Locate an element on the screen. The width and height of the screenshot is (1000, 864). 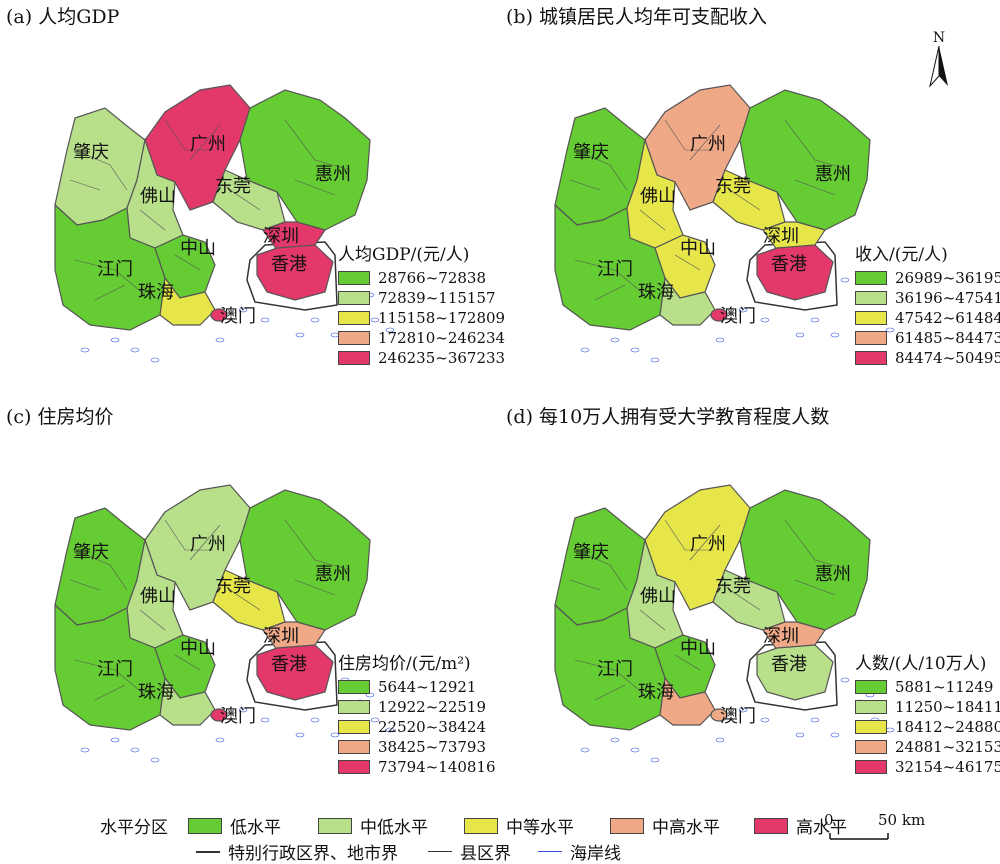
legend-item: 28766~72838 is located at coordinates (421, 278).